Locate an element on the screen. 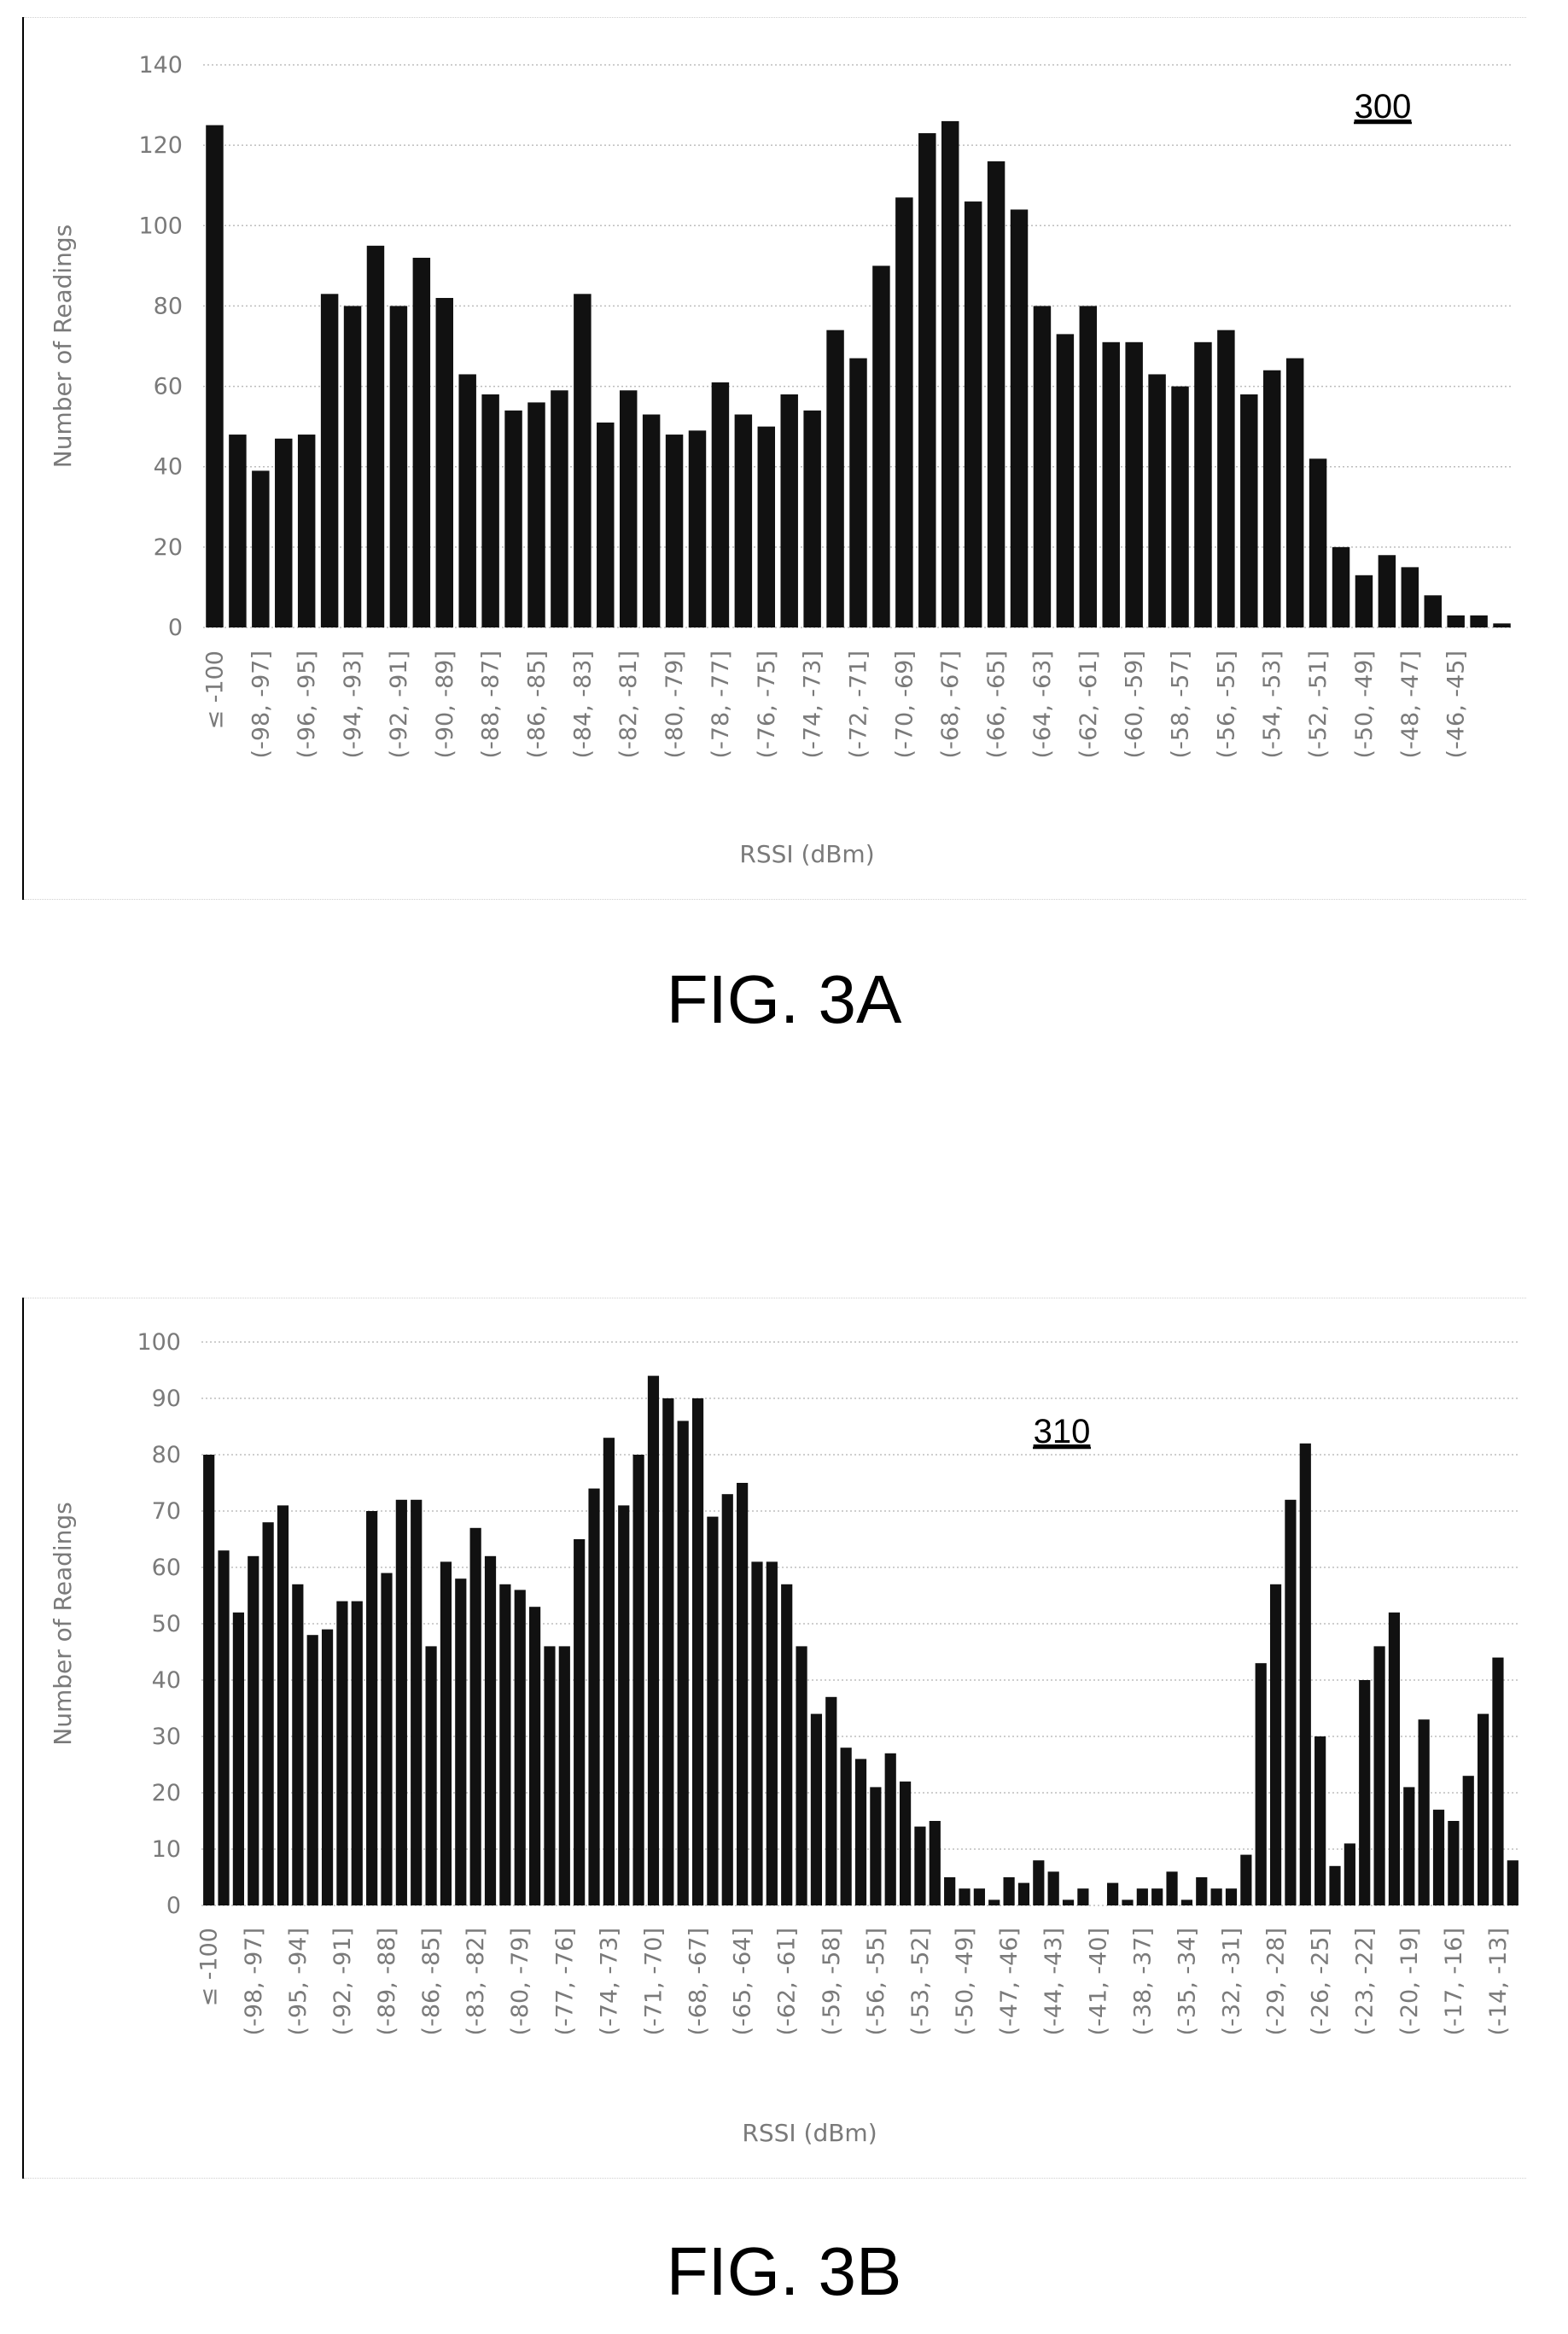 The height and width of the screenshot is (2334, 1568). x-tick-label: (-86, -85] is located at coordinates (431, 1981).